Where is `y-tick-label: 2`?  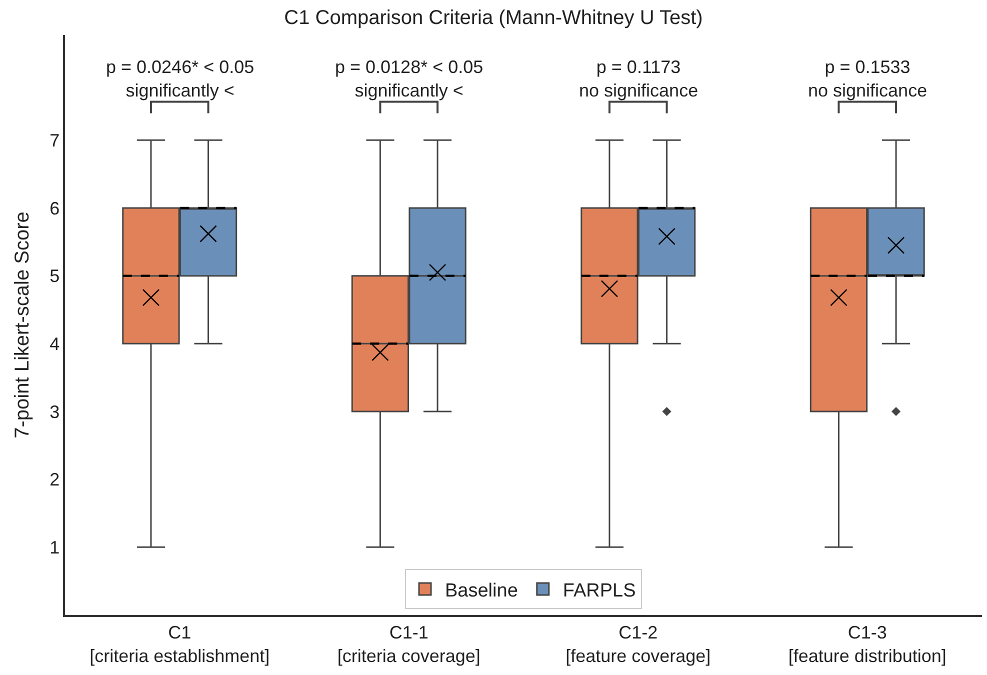
y-tick-label: 2 is located at coordinates (55, 480).